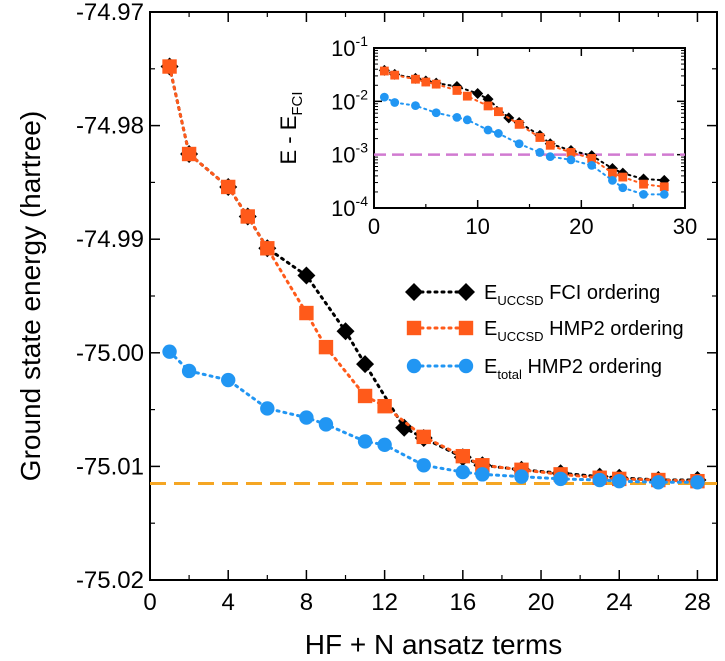 Image resolution: width=725 pixels, height=661 pixels. I want to click on y-tick-label: -74.98, so click(110, 126).